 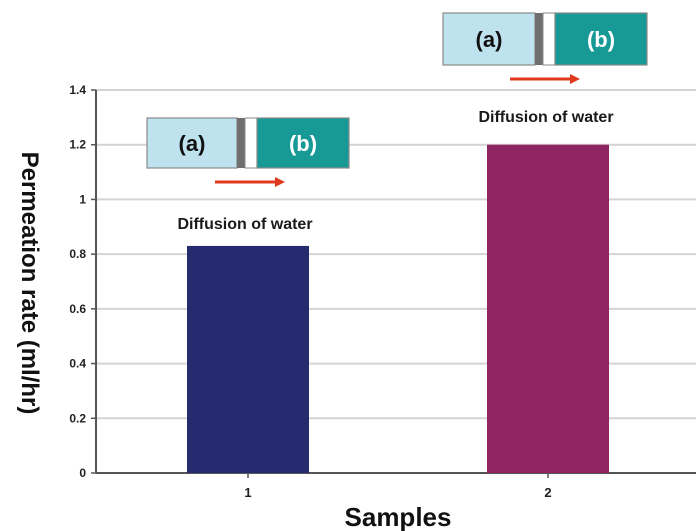 I want to click on x-tick-label: 1, so click(x=247, y=492).